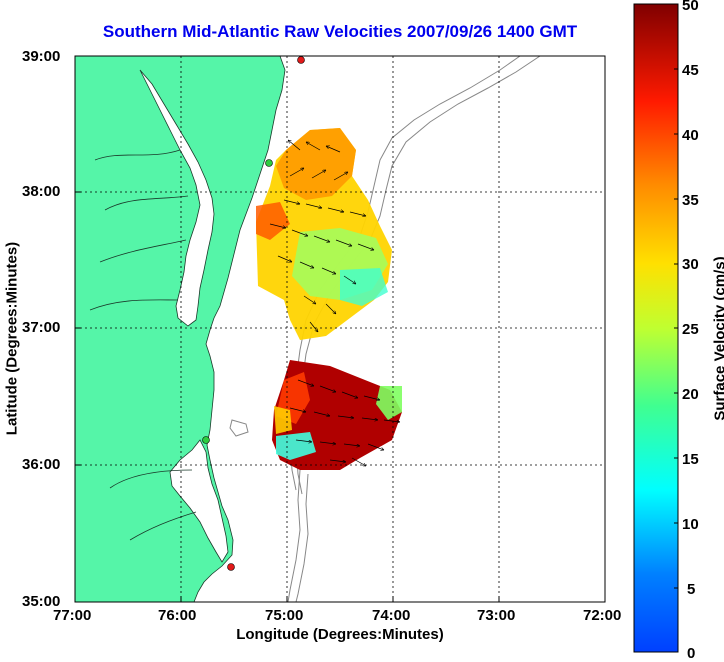 This screenshot has width=724, height=662. What do you see at coordinates (656, 328) in the screenshot?
I see `colorbar` at bounding box center [656, 328].